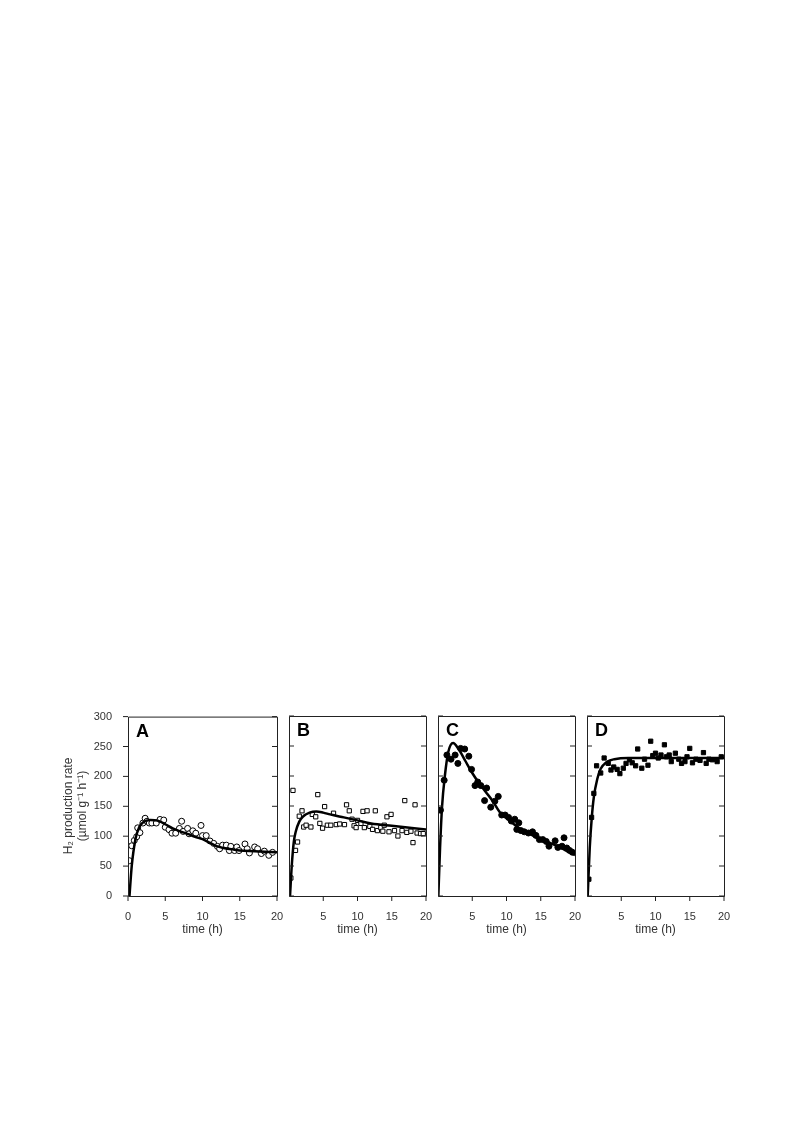 The image size is (793, 1121). I want to click on annotation: A, so click(142, 730).